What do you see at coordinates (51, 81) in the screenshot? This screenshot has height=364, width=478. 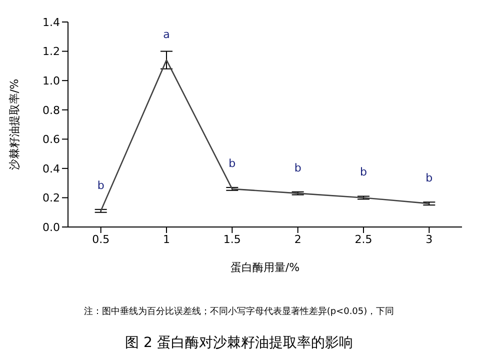 I see `y-tick-label: 1.0` at bounding box center [51, 81].